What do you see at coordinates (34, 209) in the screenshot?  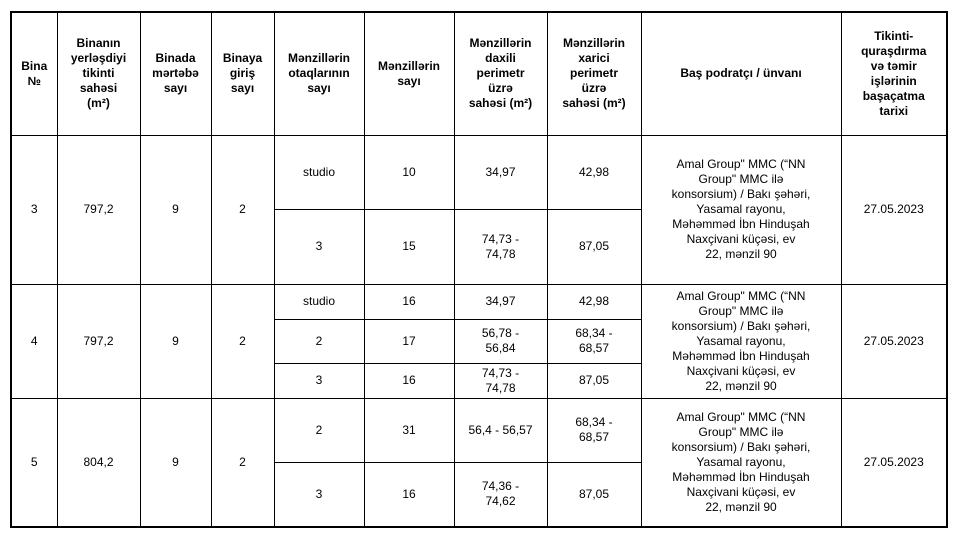 I see `cell-bina-no: 3` at bounding box center [34, 209].